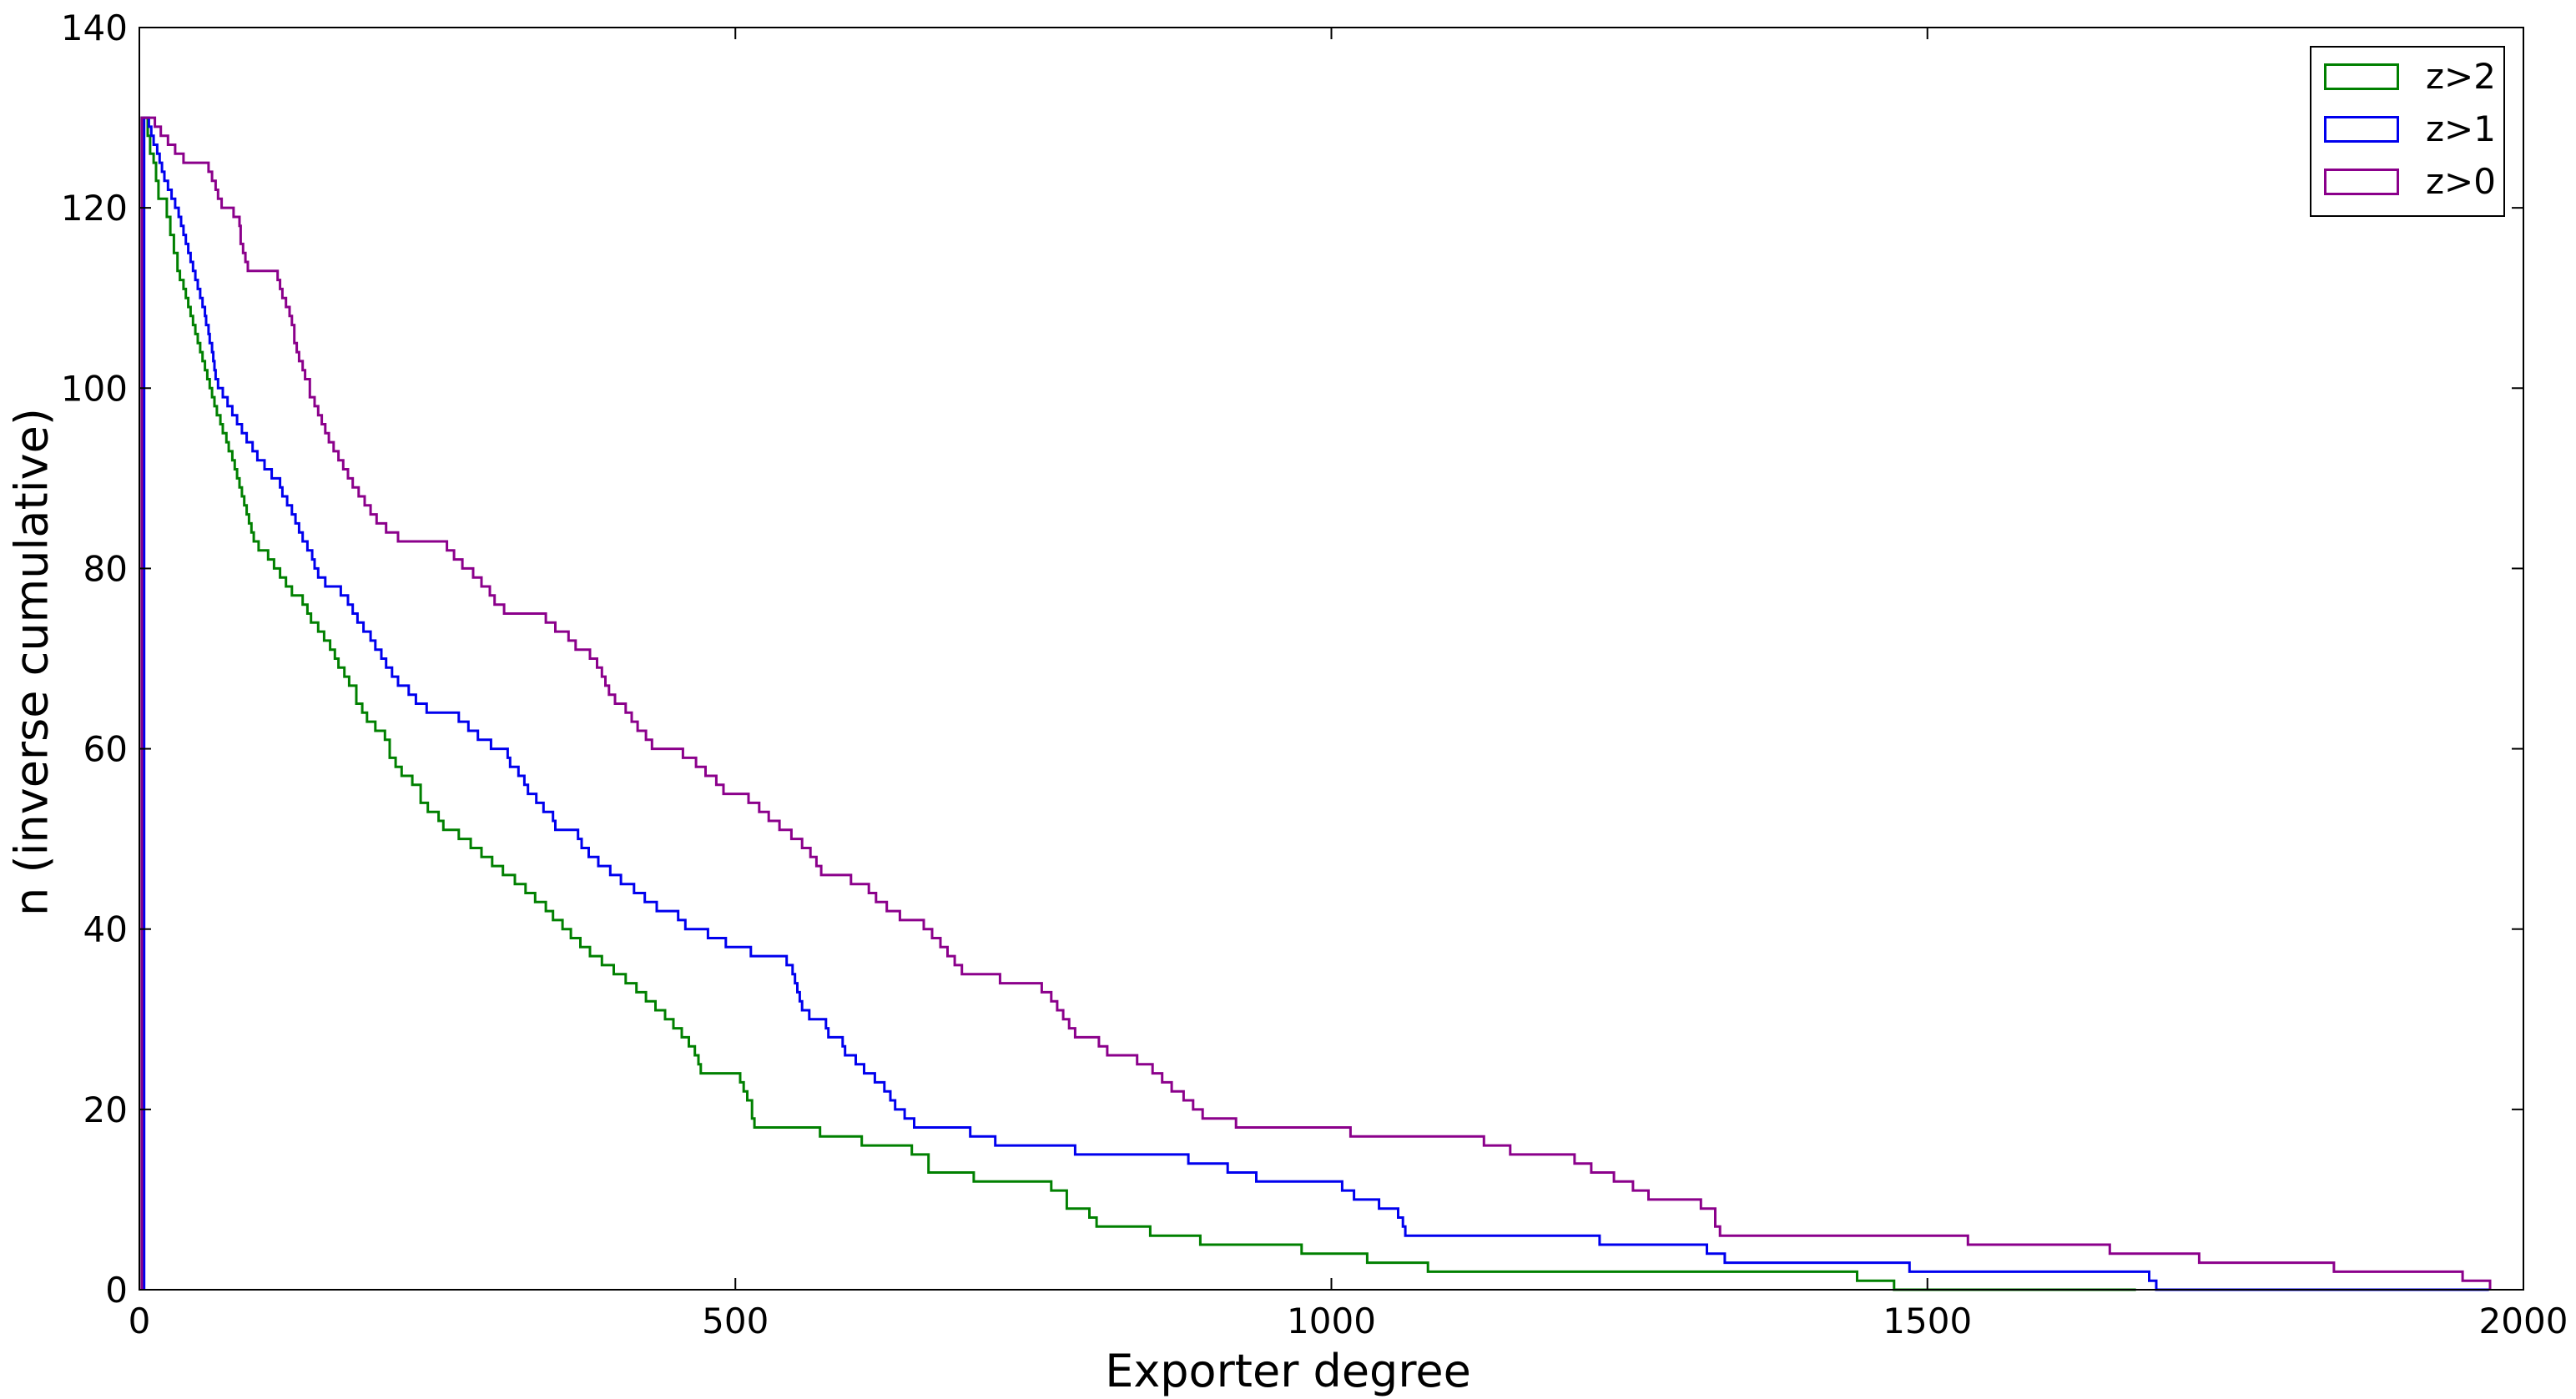 The height and width of the screenshot is (1399, 2576). I want to click on legend-entry-z0: z>0, so click(2410, 181).